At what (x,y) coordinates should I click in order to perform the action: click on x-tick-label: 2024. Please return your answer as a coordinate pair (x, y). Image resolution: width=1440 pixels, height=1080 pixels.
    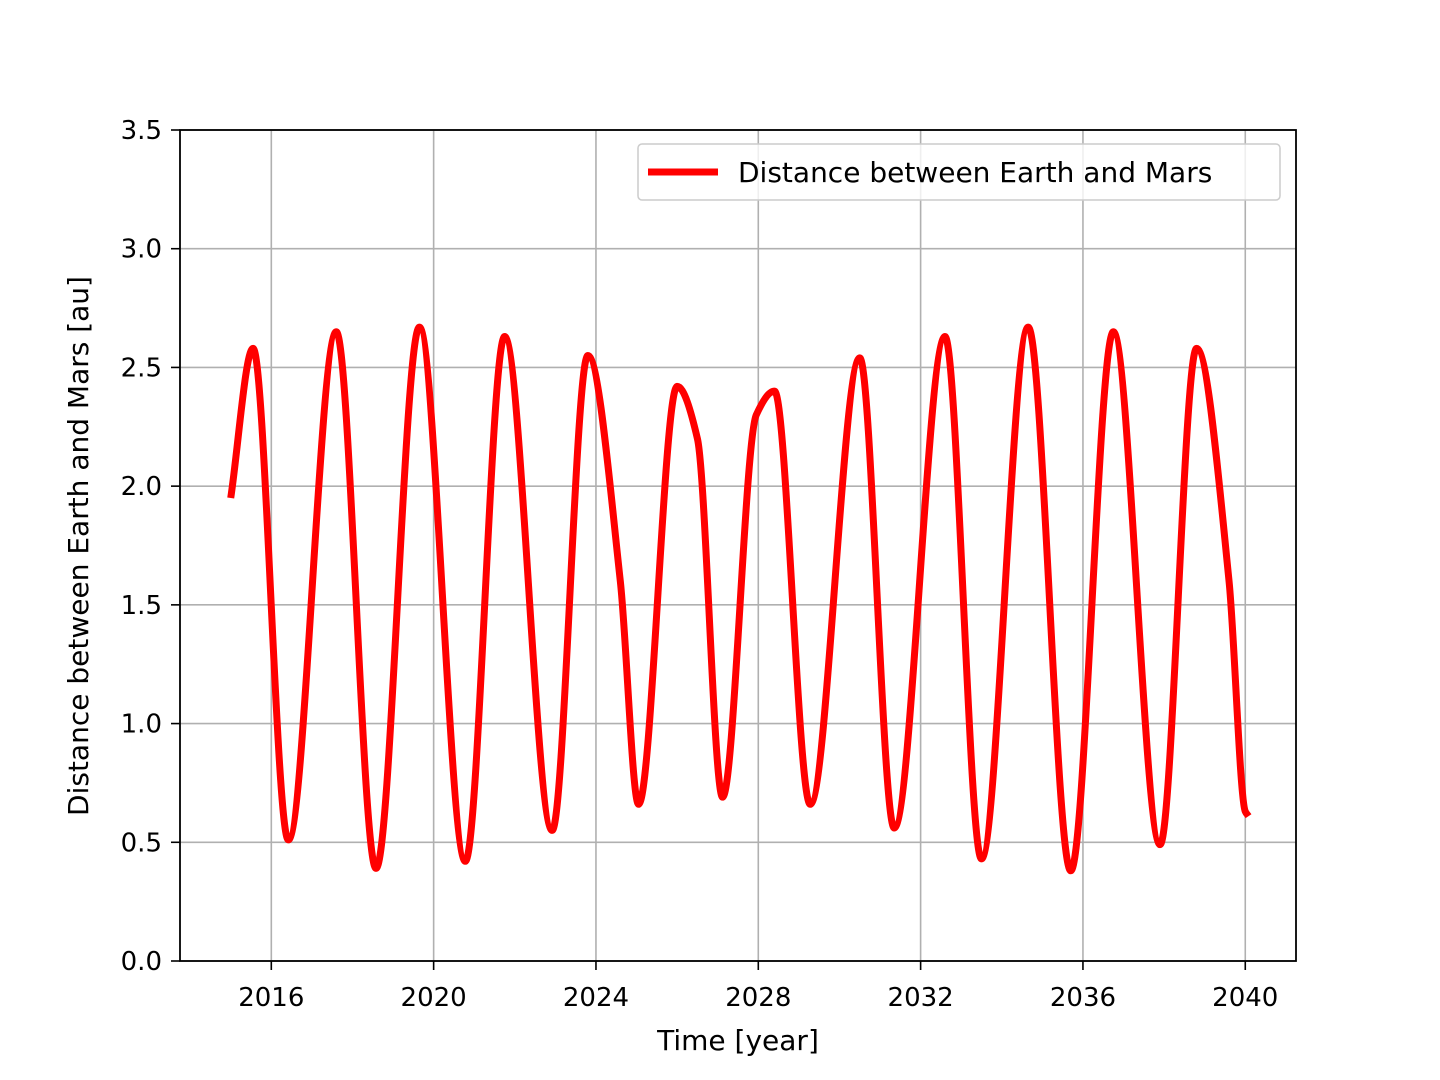
    Looking at the image, I should click on (596, 998).